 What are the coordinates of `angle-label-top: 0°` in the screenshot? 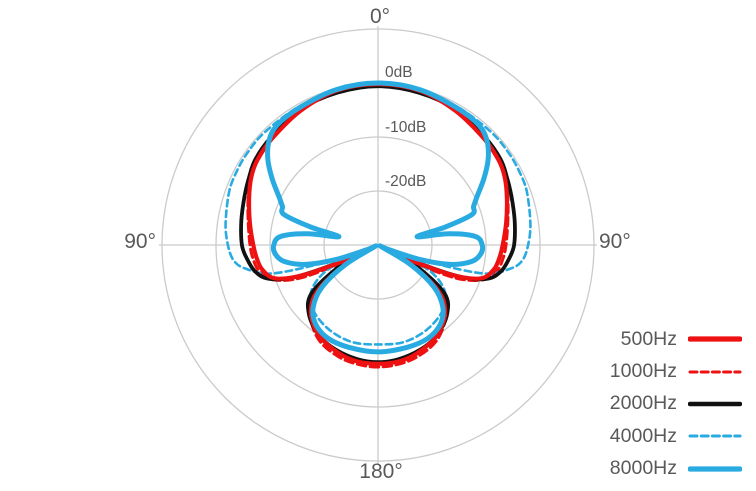 It's located at (380, 16).